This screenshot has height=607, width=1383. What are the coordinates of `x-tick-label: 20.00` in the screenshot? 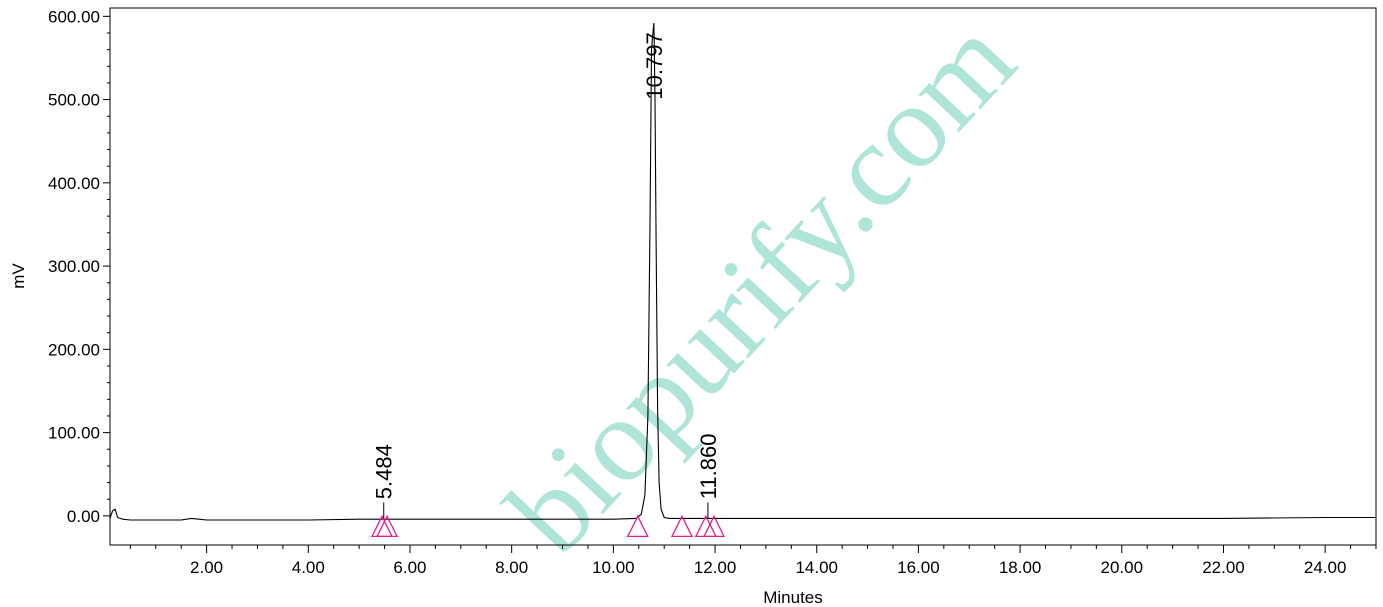 It's located at (1122, 567).